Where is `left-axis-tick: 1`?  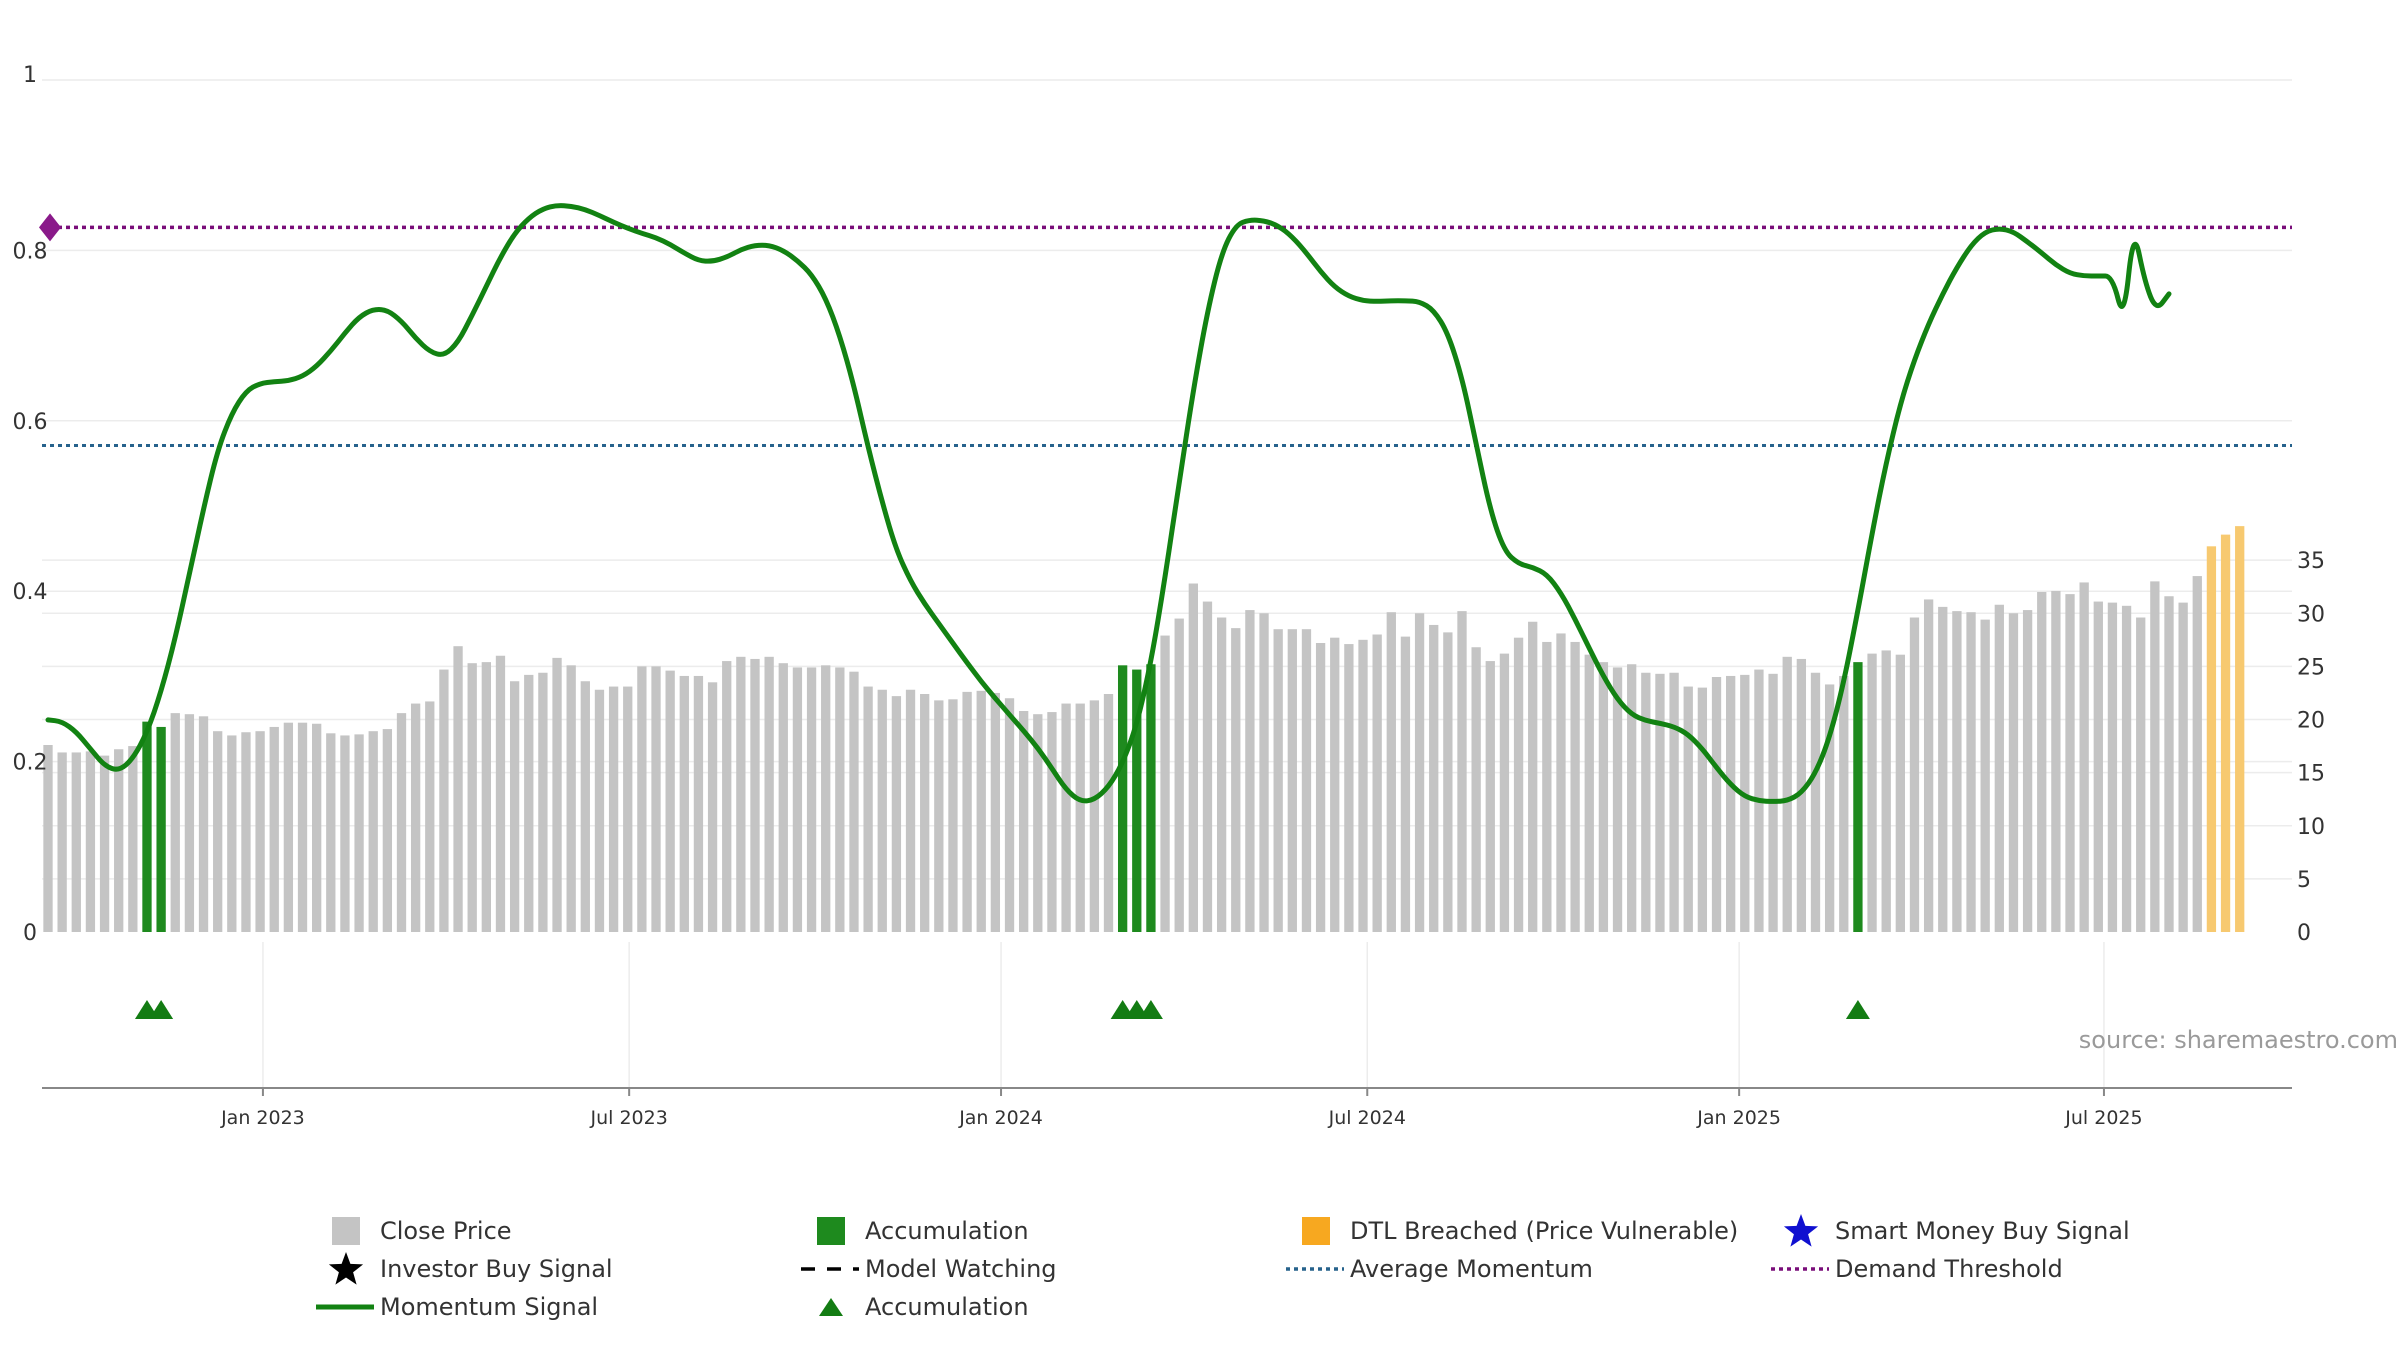 left-axis-tick: 1 is located at coordinates (30, 75).